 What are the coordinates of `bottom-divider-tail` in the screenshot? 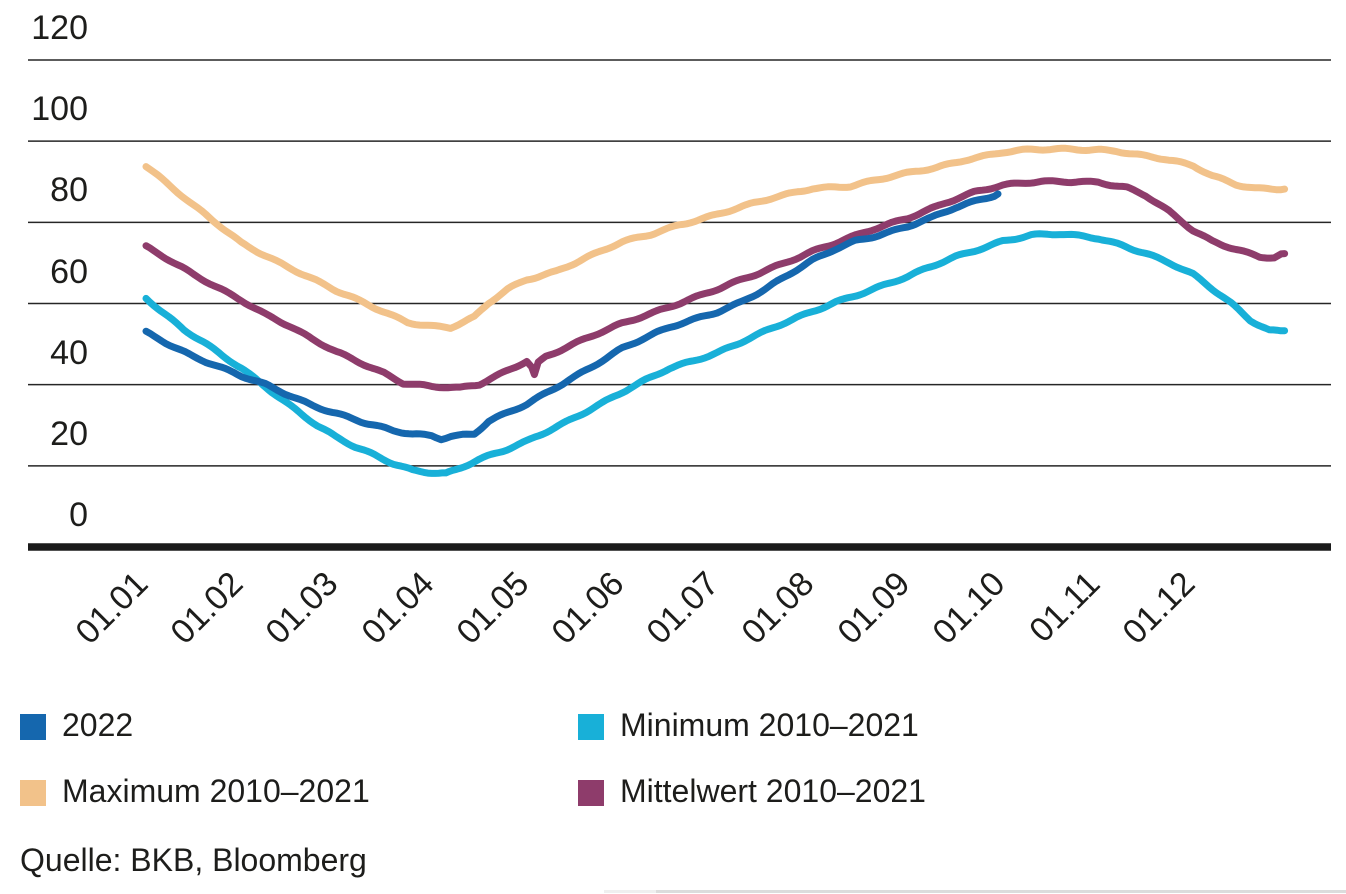 It's located at (630, 891).